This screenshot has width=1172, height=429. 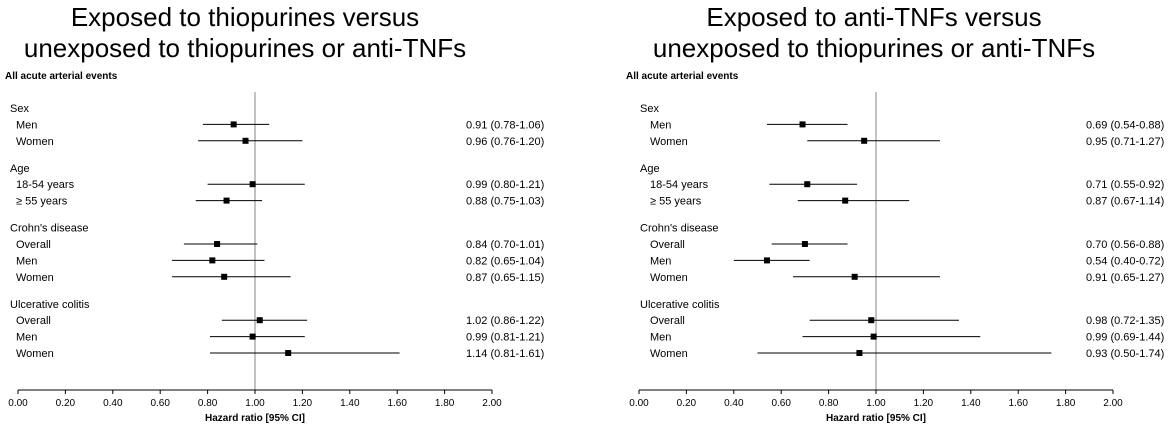 What do you see at coordinates (505, 354) in the screenshot?
I see `hr-value-label: 1.14 (0.81-1.61)` at bounding box center [505, 354].